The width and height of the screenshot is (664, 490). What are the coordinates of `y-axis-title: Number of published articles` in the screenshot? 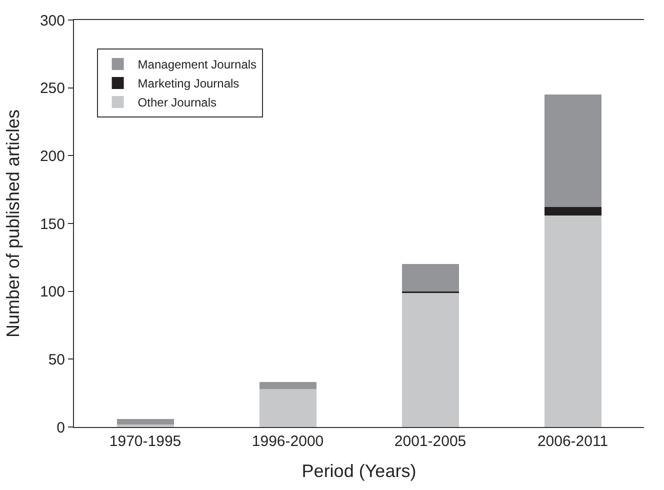 It's located at (13, 223).